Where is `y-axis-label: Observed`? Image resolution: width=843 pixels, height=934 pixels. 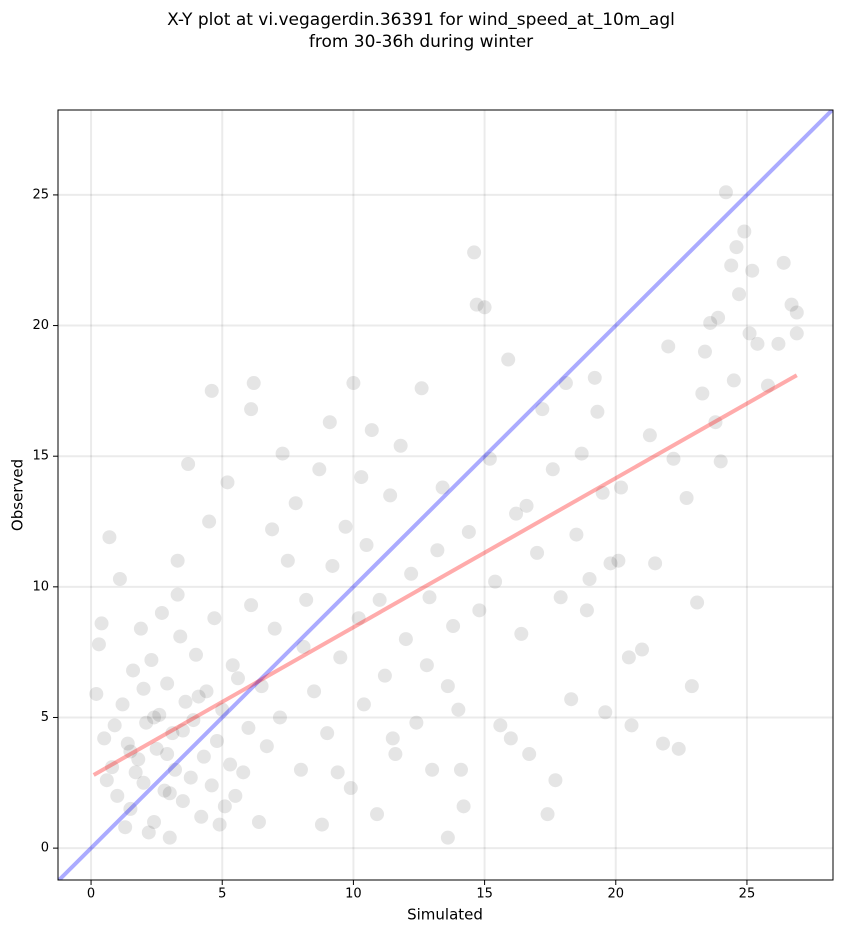 y-axis-label: Observed is located at coordinates (18, 495).